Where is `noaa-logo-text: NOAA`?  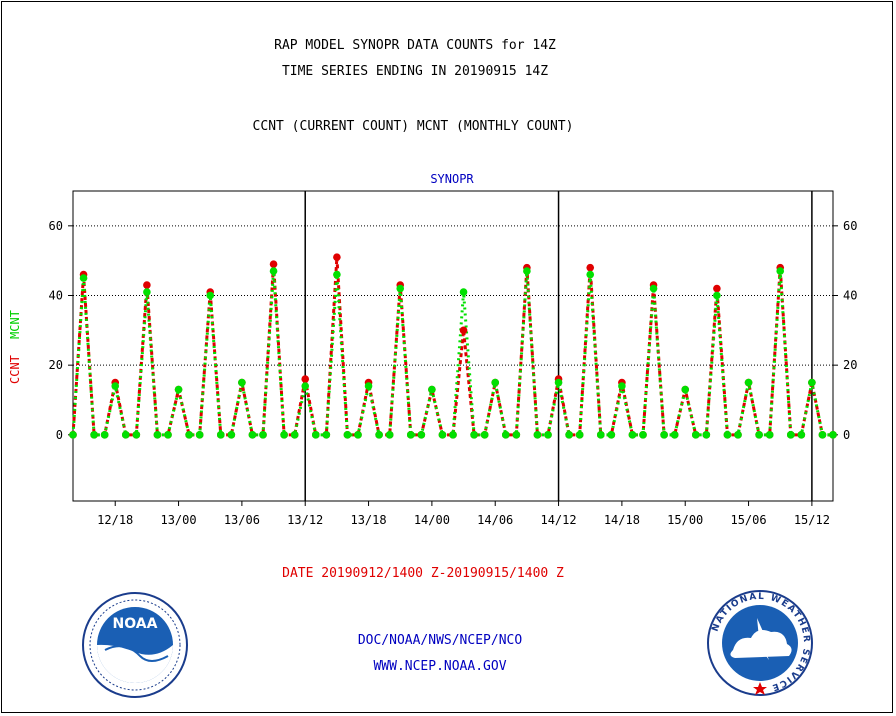 noaa-logo-text: NOAA is located at coordinates (135, 624).